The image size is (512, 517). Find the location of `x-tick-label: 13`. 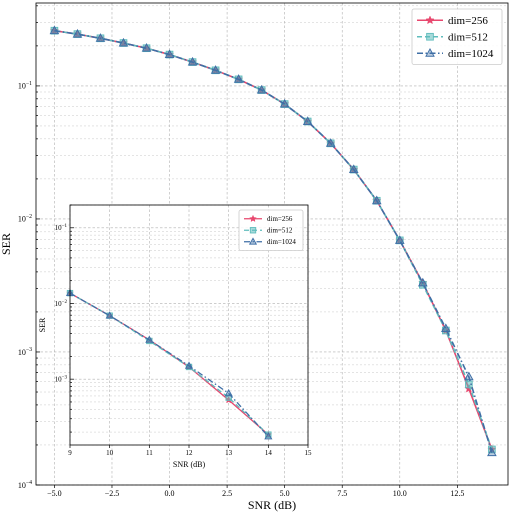

x-tick-label: 13 is located at coordinates (229, 453).